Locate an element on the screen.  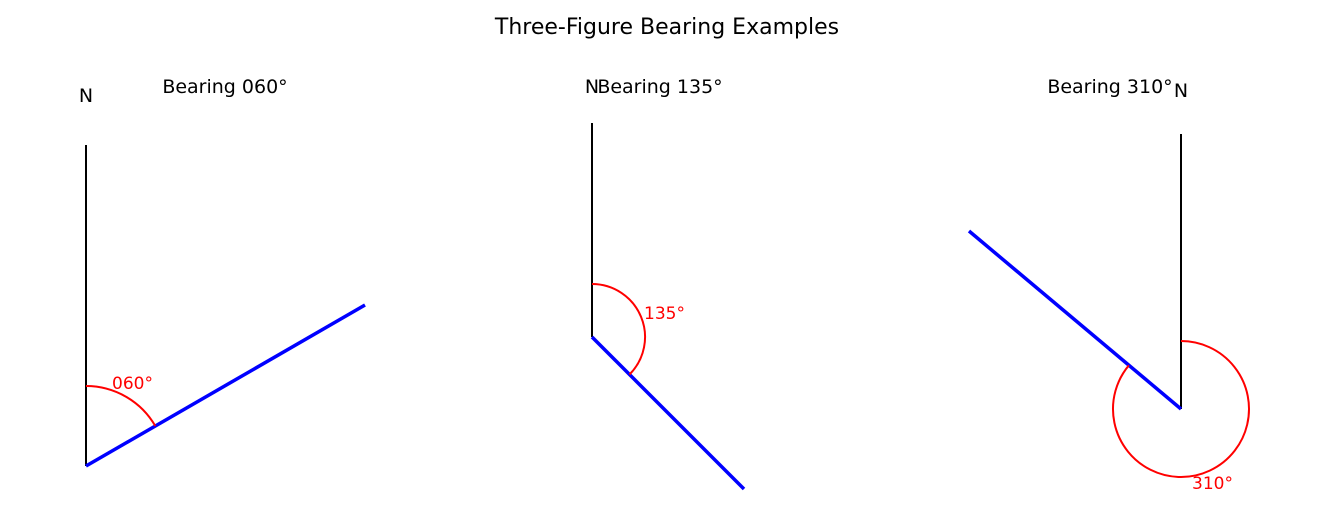
panel-bearing-135: Bearing 135° N 135° is located at coordinates (665, 283).